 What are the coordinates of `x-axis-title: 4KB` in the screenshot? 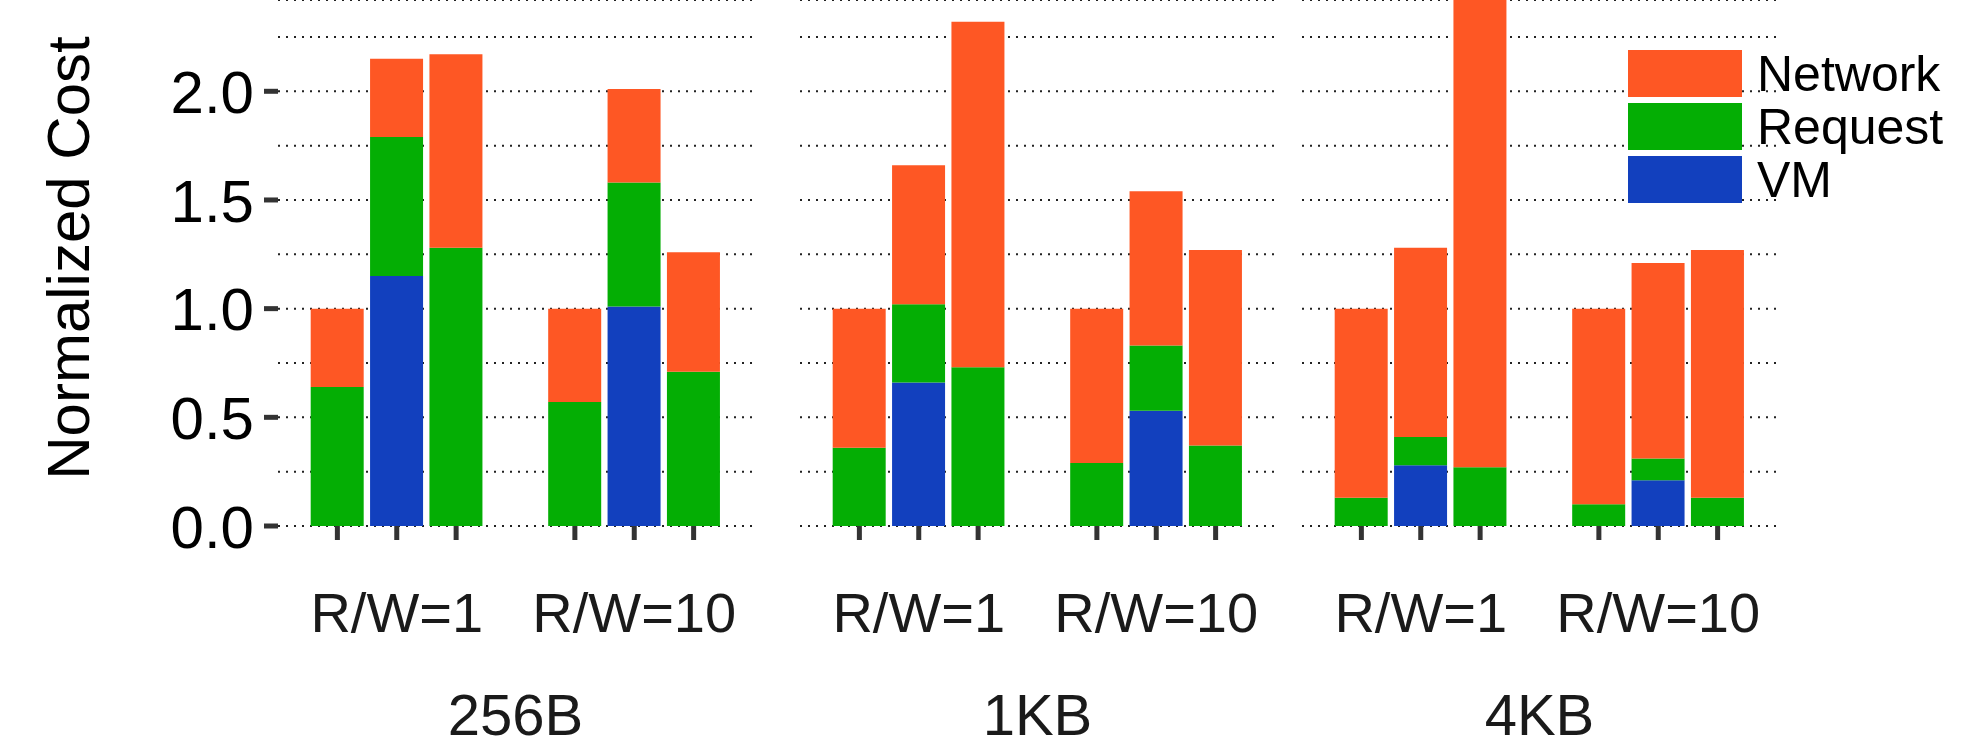 It's located at (1539, 713).